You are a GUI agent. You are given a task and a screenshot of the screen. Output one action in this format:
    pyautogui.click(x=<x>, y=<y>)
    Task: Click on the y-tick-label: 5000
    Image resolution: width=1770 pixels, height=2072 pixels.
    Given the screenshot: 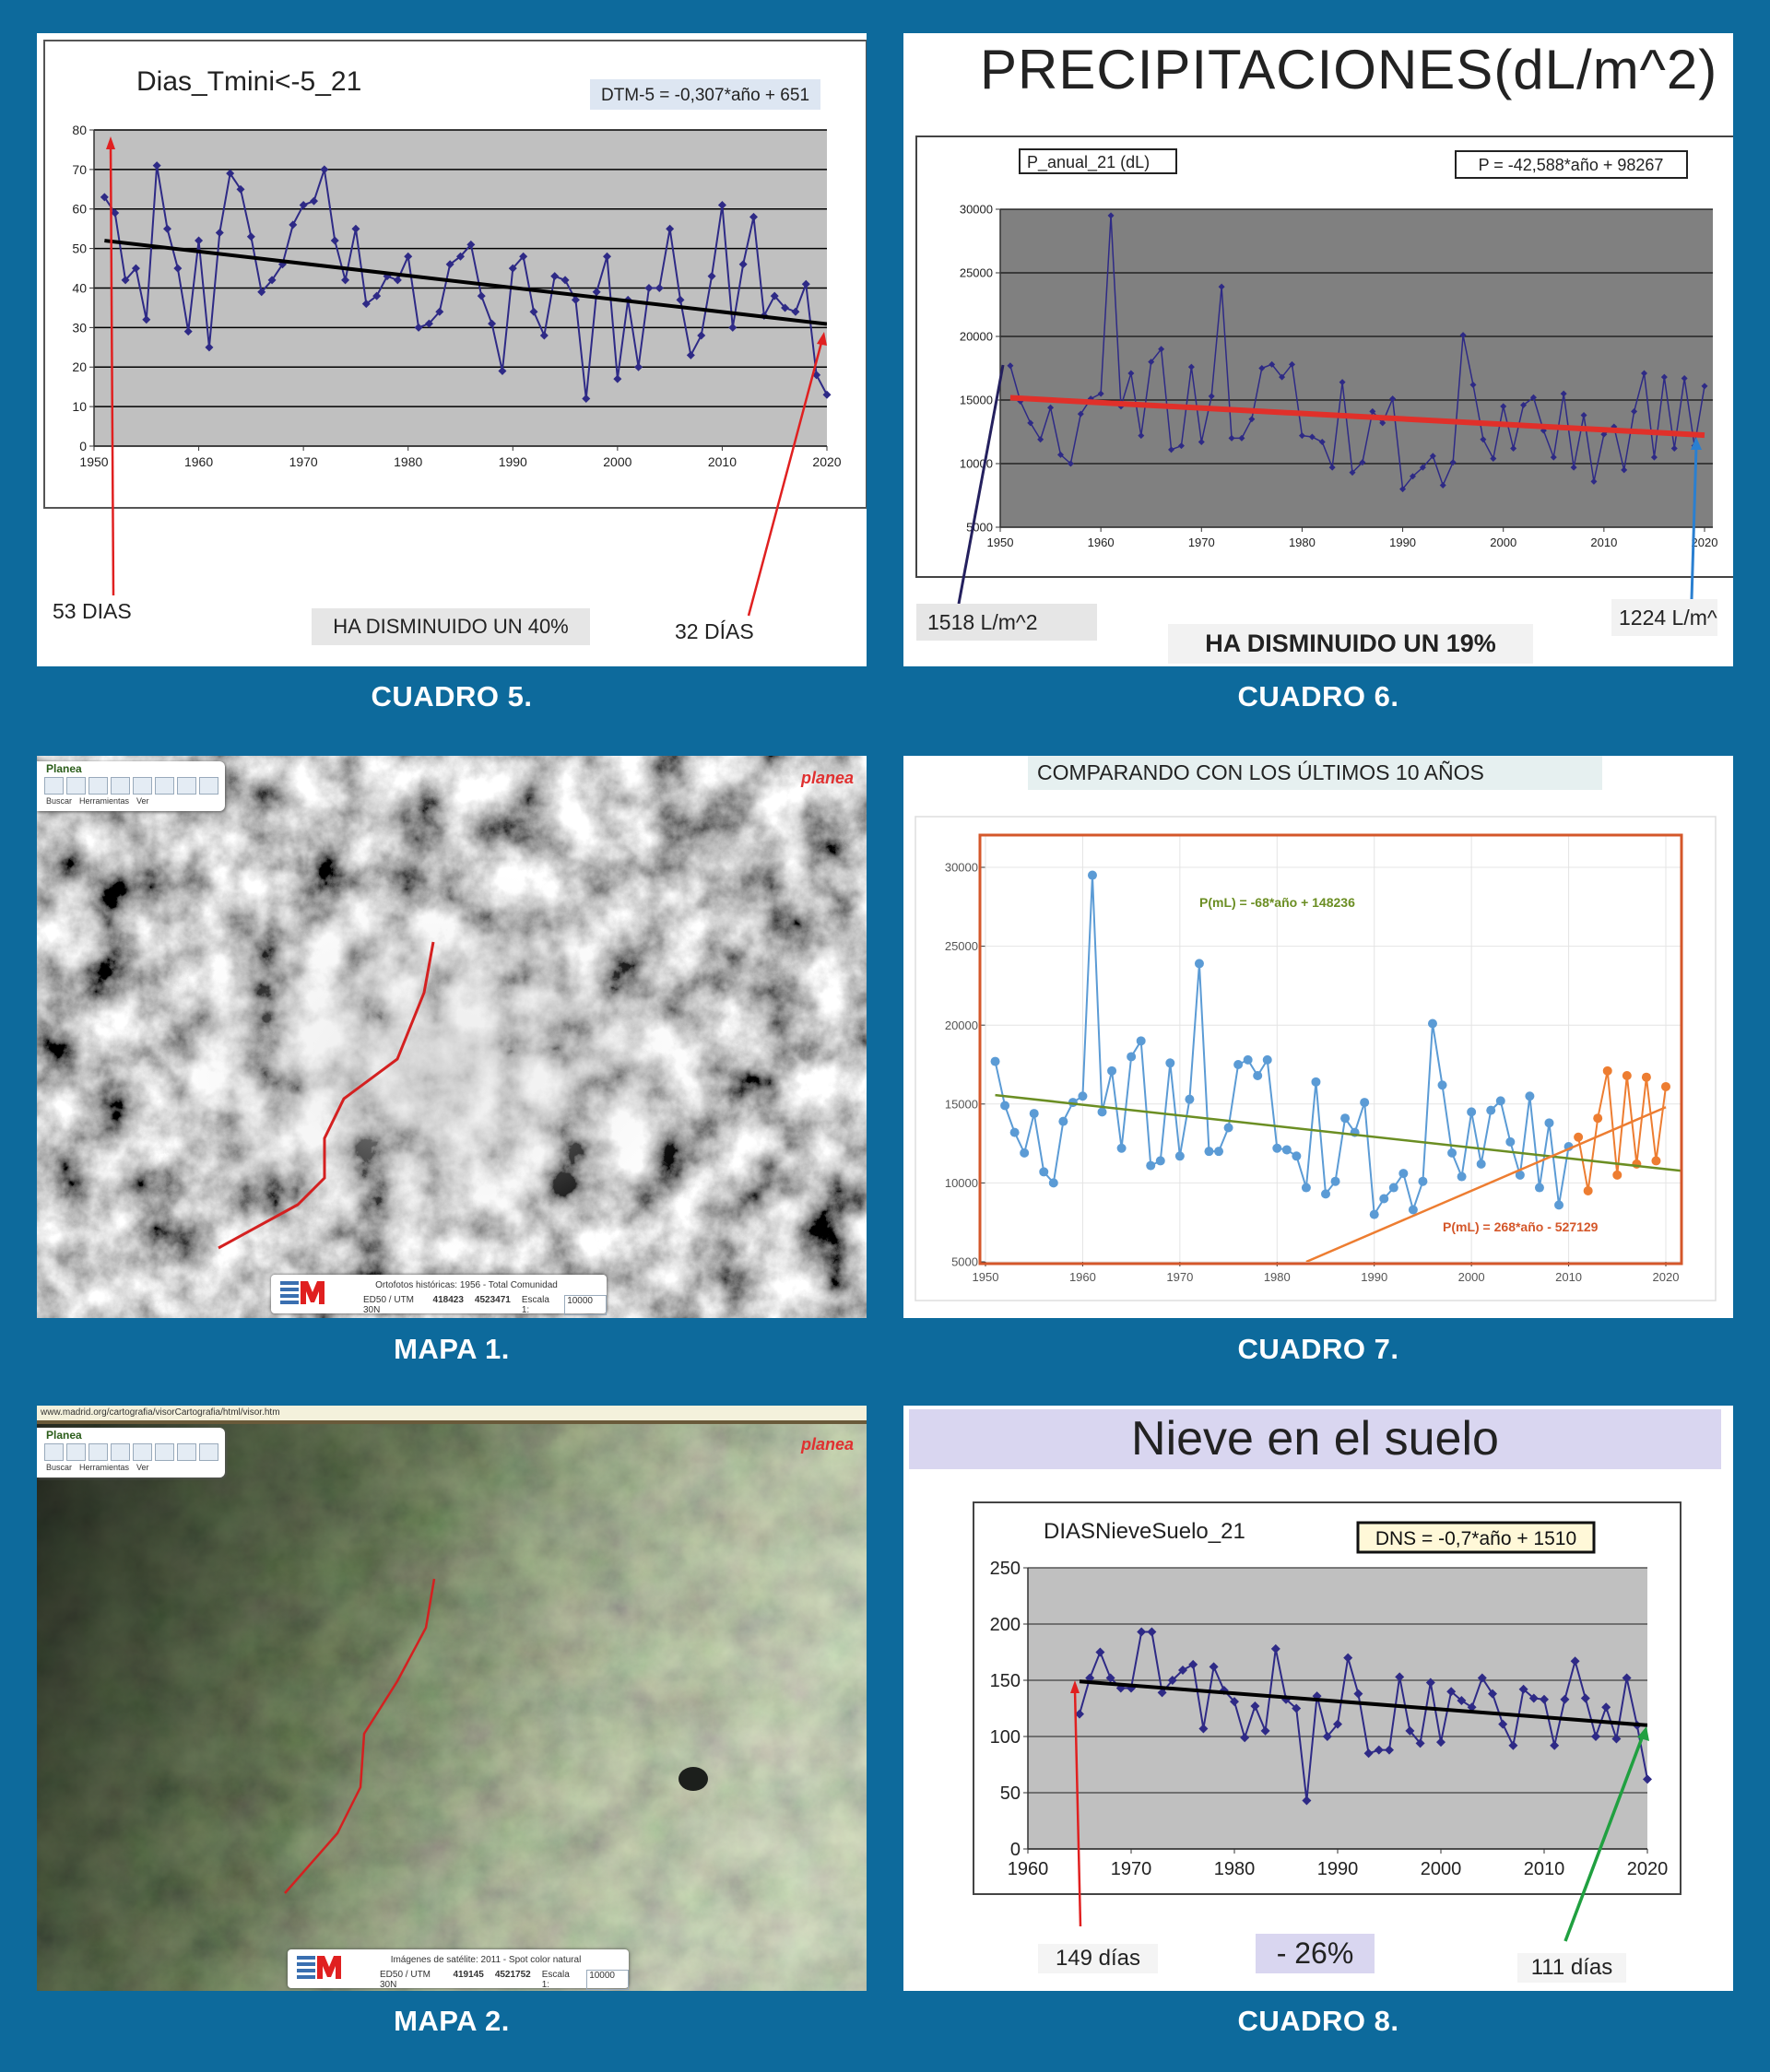 What is the action you would take?
    pyautogui.click(x=964, y=1262)
    